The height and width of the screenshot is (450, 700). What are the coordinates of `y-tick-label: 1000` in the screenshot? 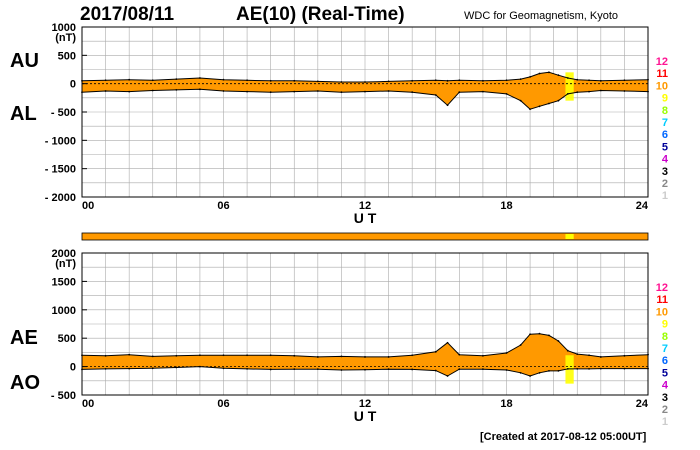 It's located at (64, 28).